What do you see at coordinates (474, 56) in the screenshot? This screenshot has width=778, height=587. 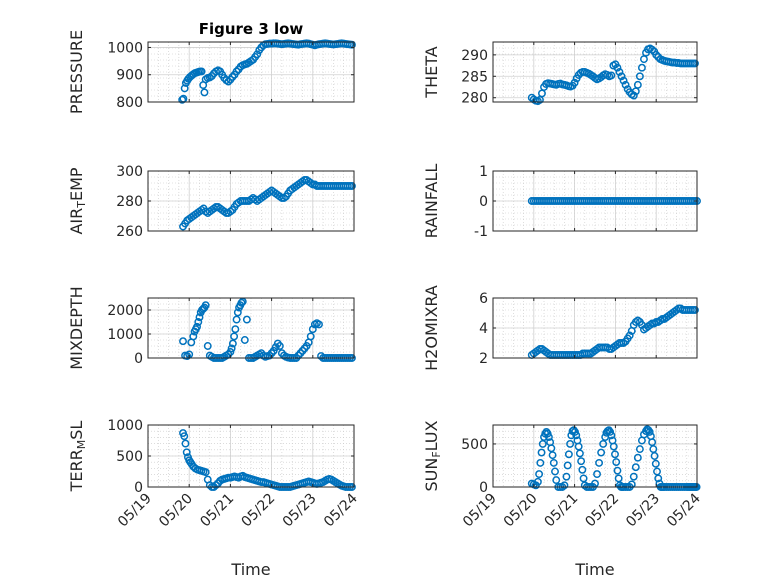 I see `y-tick-label: 290` at bounding box center [474, 56].